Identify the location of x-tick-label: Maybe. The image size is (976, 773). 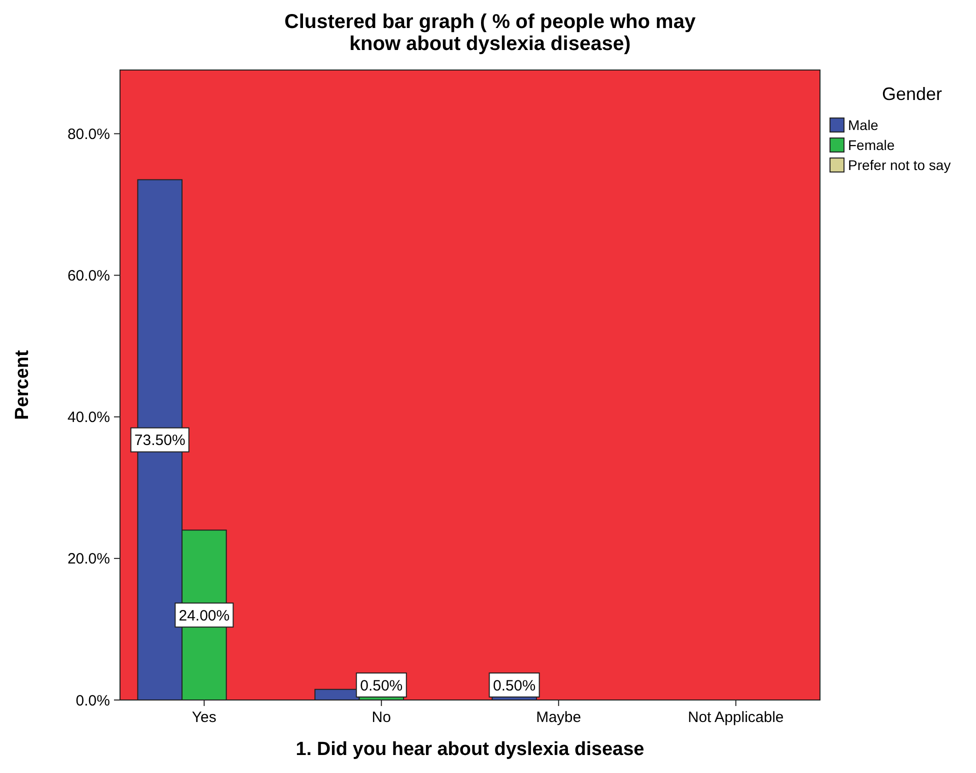
(559, 717).